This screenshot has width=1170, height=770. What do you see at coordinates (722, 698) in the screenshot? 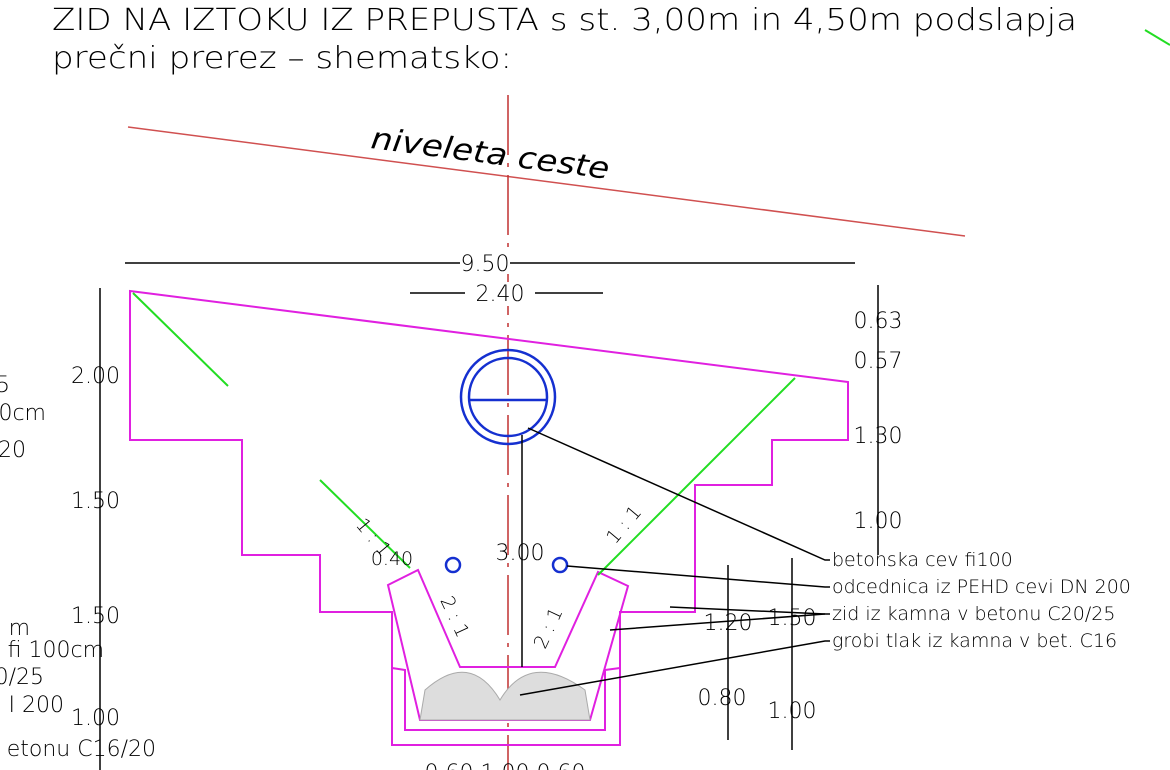
I see `dim: 0.80` at bounding box center [722, 698].